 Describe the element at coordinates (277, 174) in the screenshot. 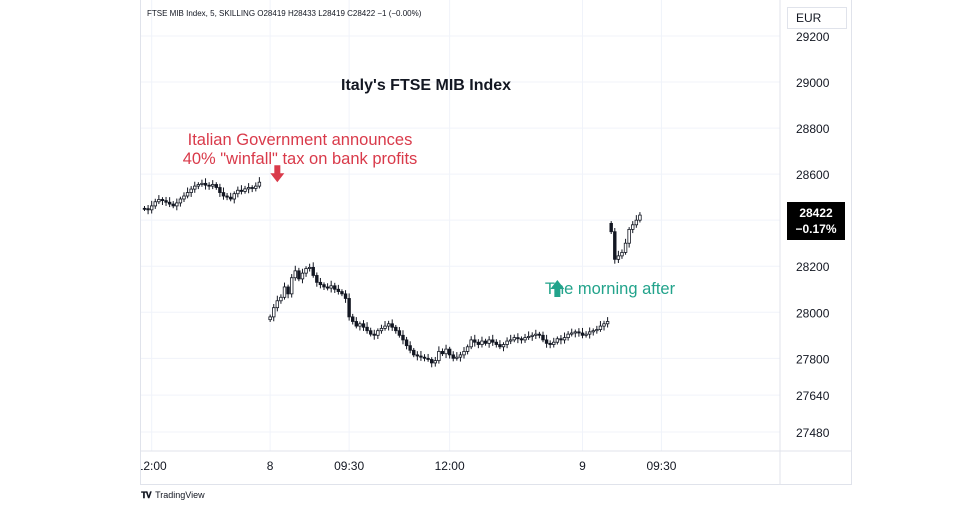

I see `arrow-down-icon` at that location.